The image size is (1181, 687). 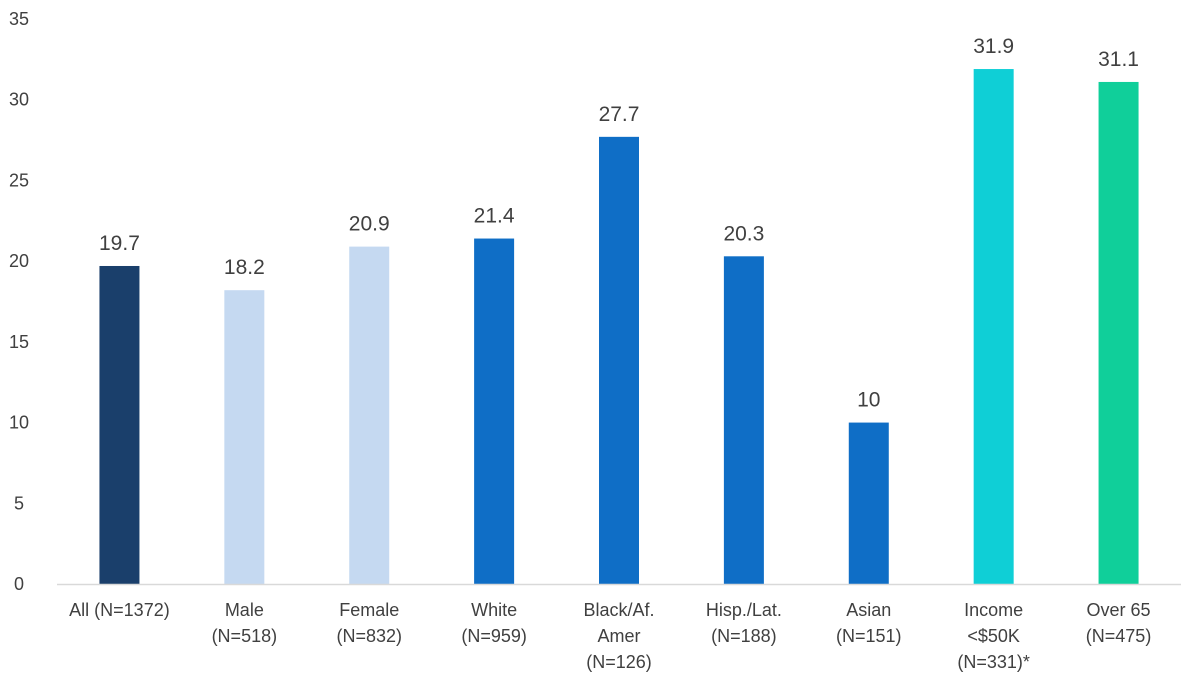 What do you see at coordinates (369, 610) in the screenshot?
I see `category-label: Female` at bounding box center [369, 610].